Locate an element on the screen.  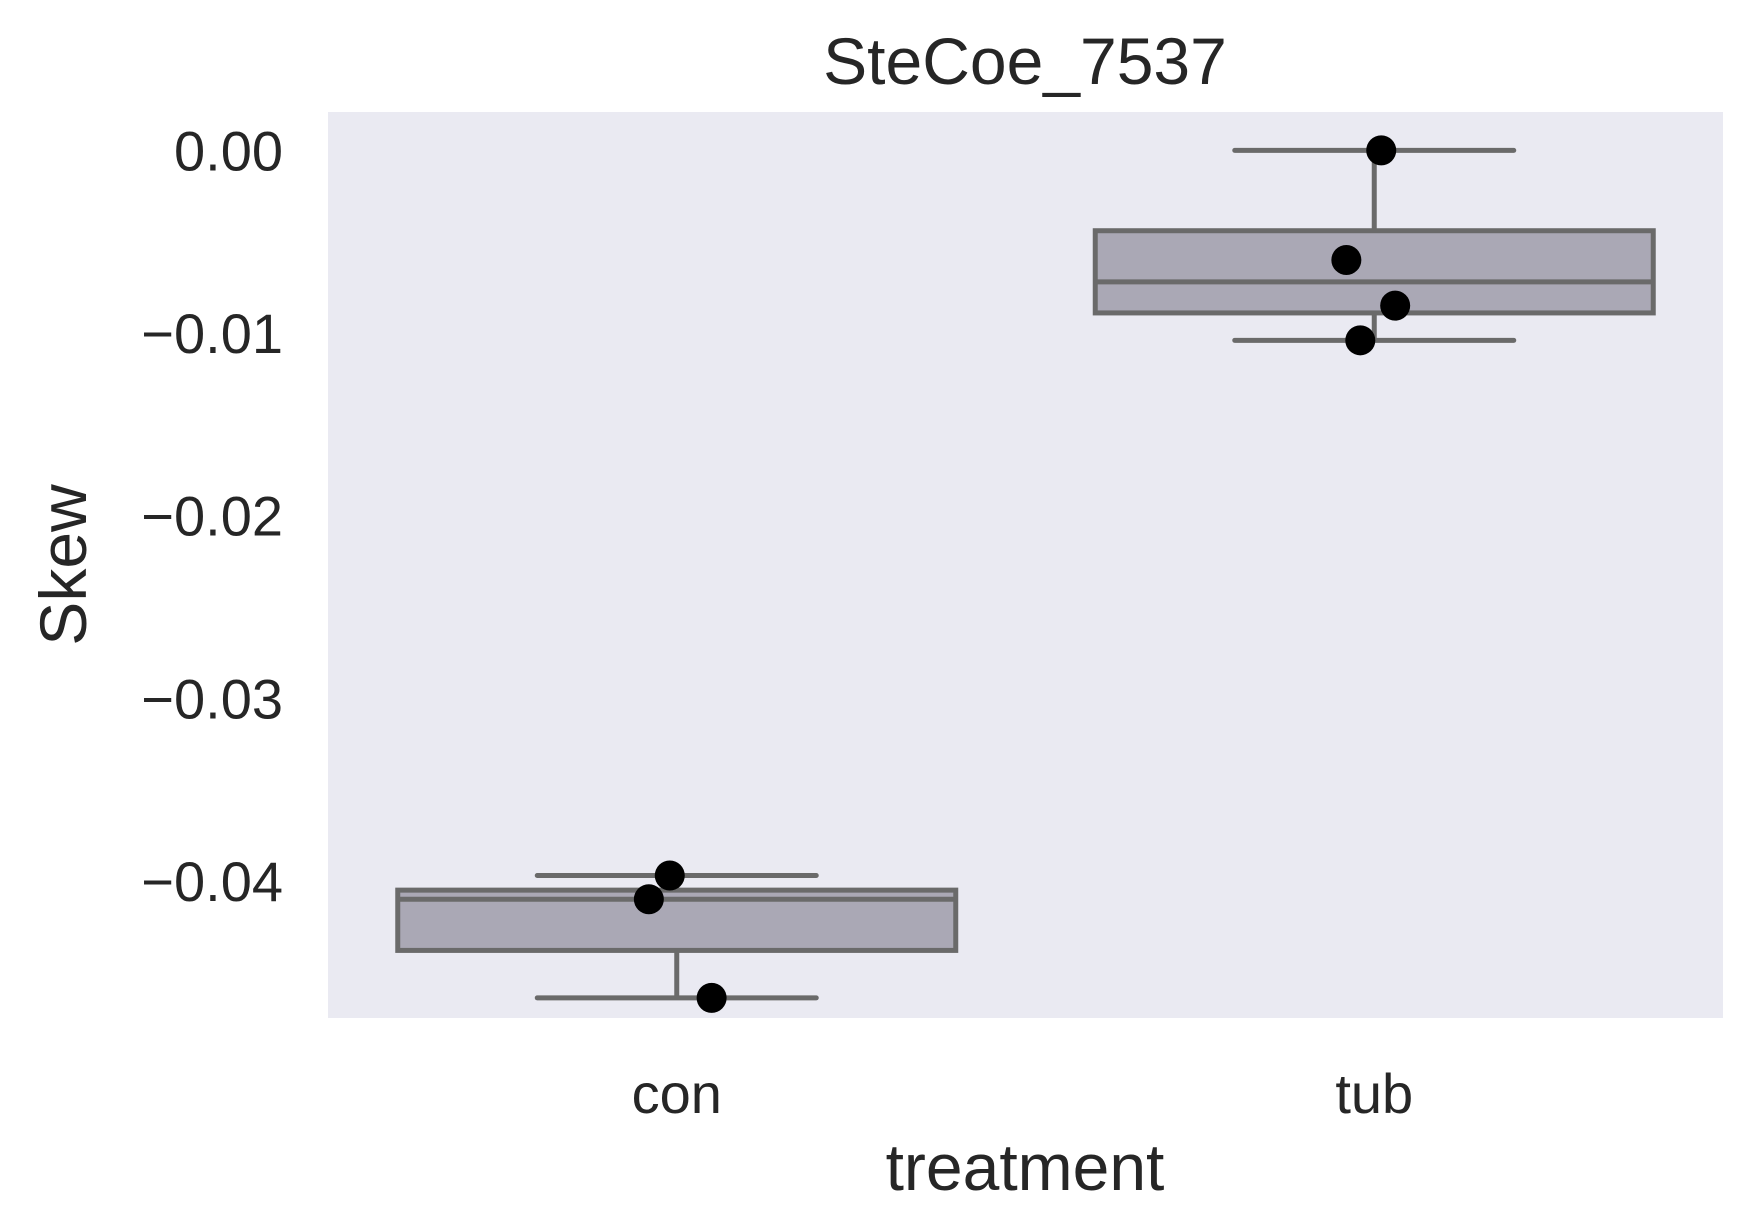
iqr-box is located at coordinates (1374, 272).